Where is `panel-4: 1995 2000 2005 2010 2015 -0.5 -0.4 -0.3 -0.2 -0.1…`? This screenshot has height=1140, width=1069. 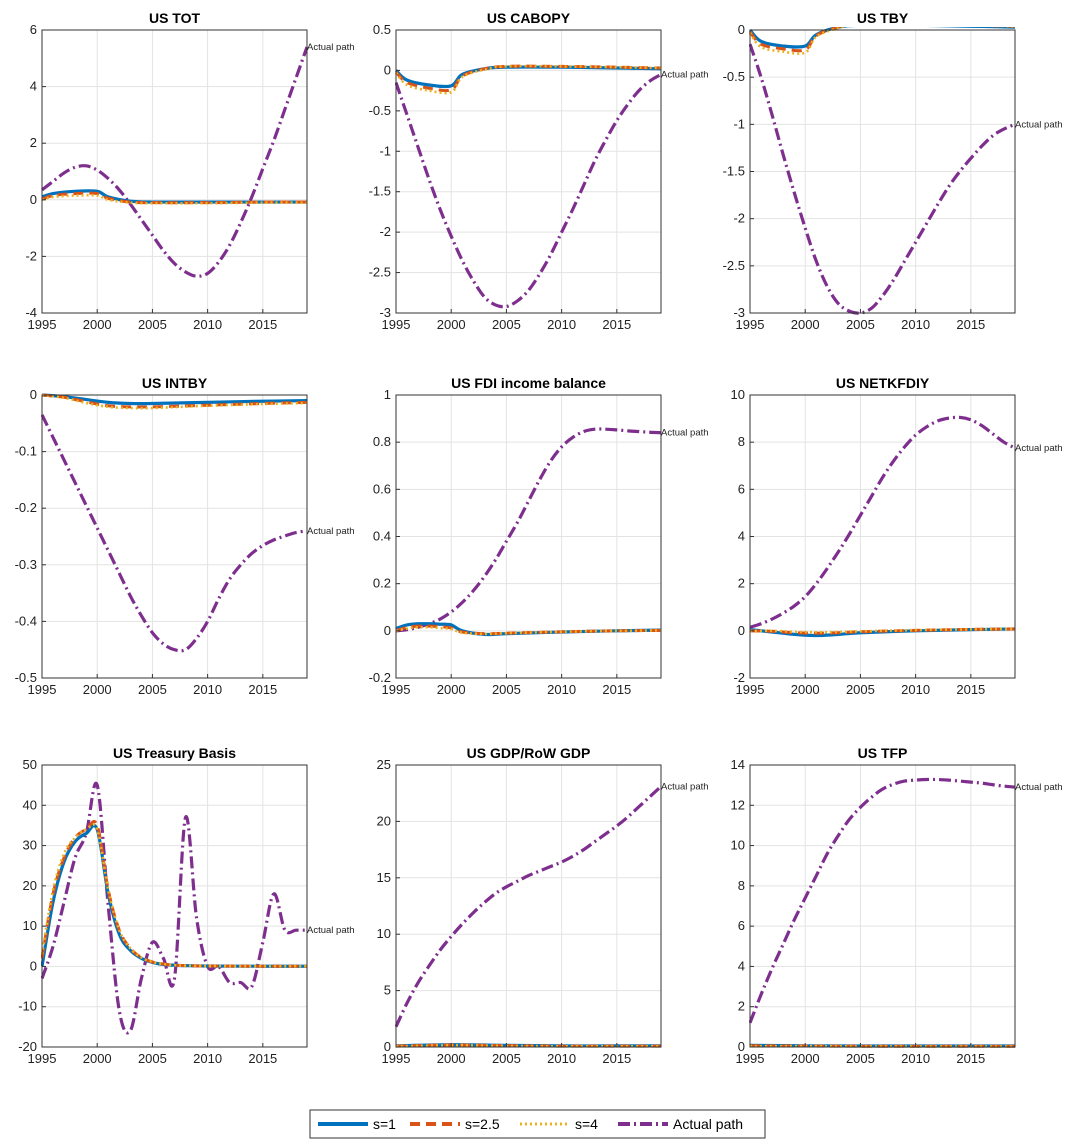
panel-4: 1995 2000 2005 2010 2015 -0.5 -0.4 -0.3 -0.2 -0.1… is located at coordinates (185, 536).